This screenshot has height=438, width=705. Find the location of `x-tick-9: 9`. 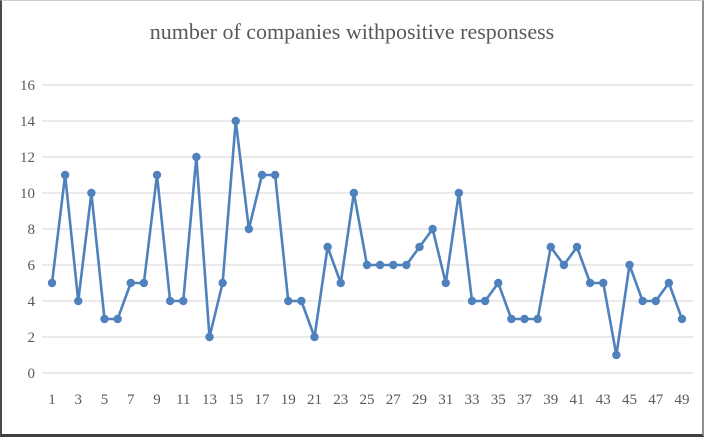

x-tick-9: 9 is located at coordinates (157, 400).